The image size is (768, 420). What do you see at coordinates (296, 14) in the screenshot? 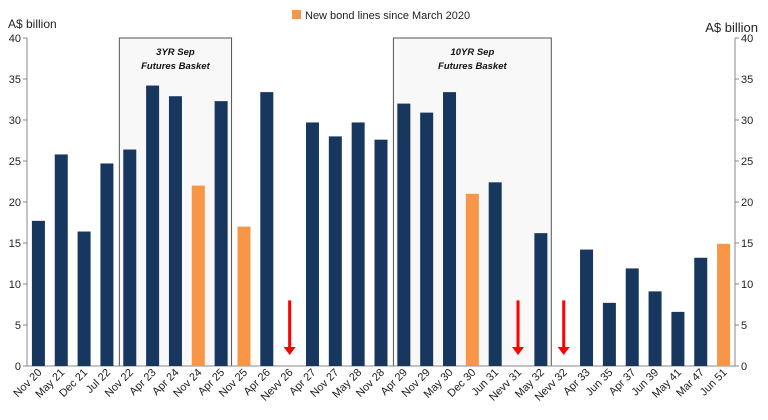
I see `legend-swatch` at bounding box center [296, 14].